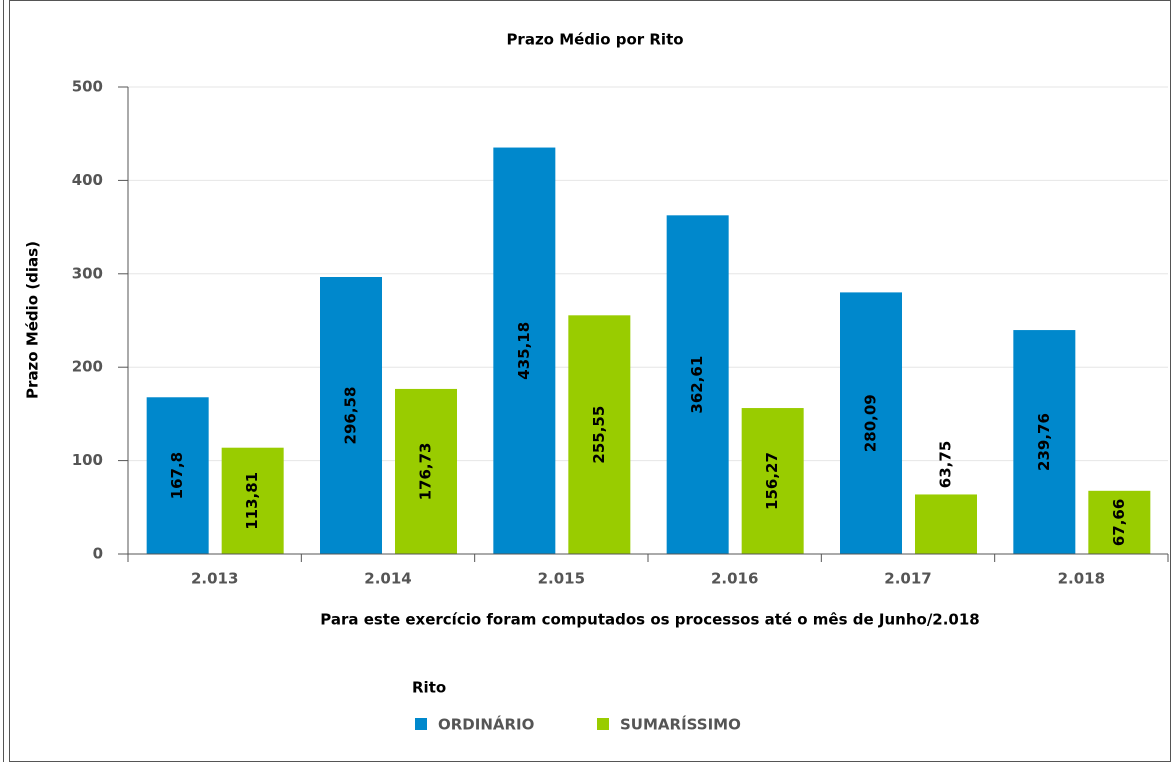 This screenshot has height=762, width=1171. What do you see at coordinates (594, 40) in the screenshot?
I see `chart-title: Prazo Médio por Rito` at bounding box center [594, 40].